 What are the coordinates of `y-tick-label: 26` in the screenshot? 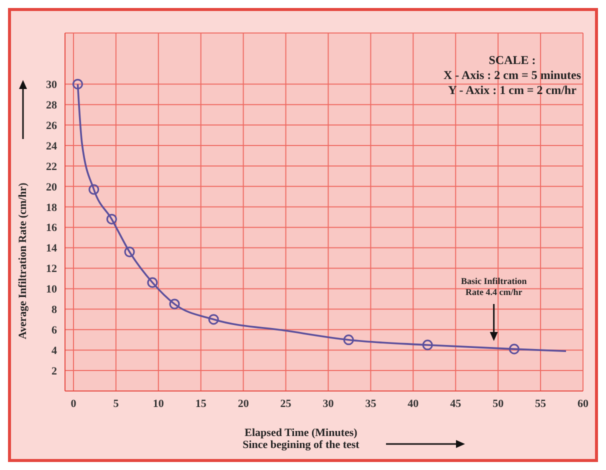 It's located at (52, 126).